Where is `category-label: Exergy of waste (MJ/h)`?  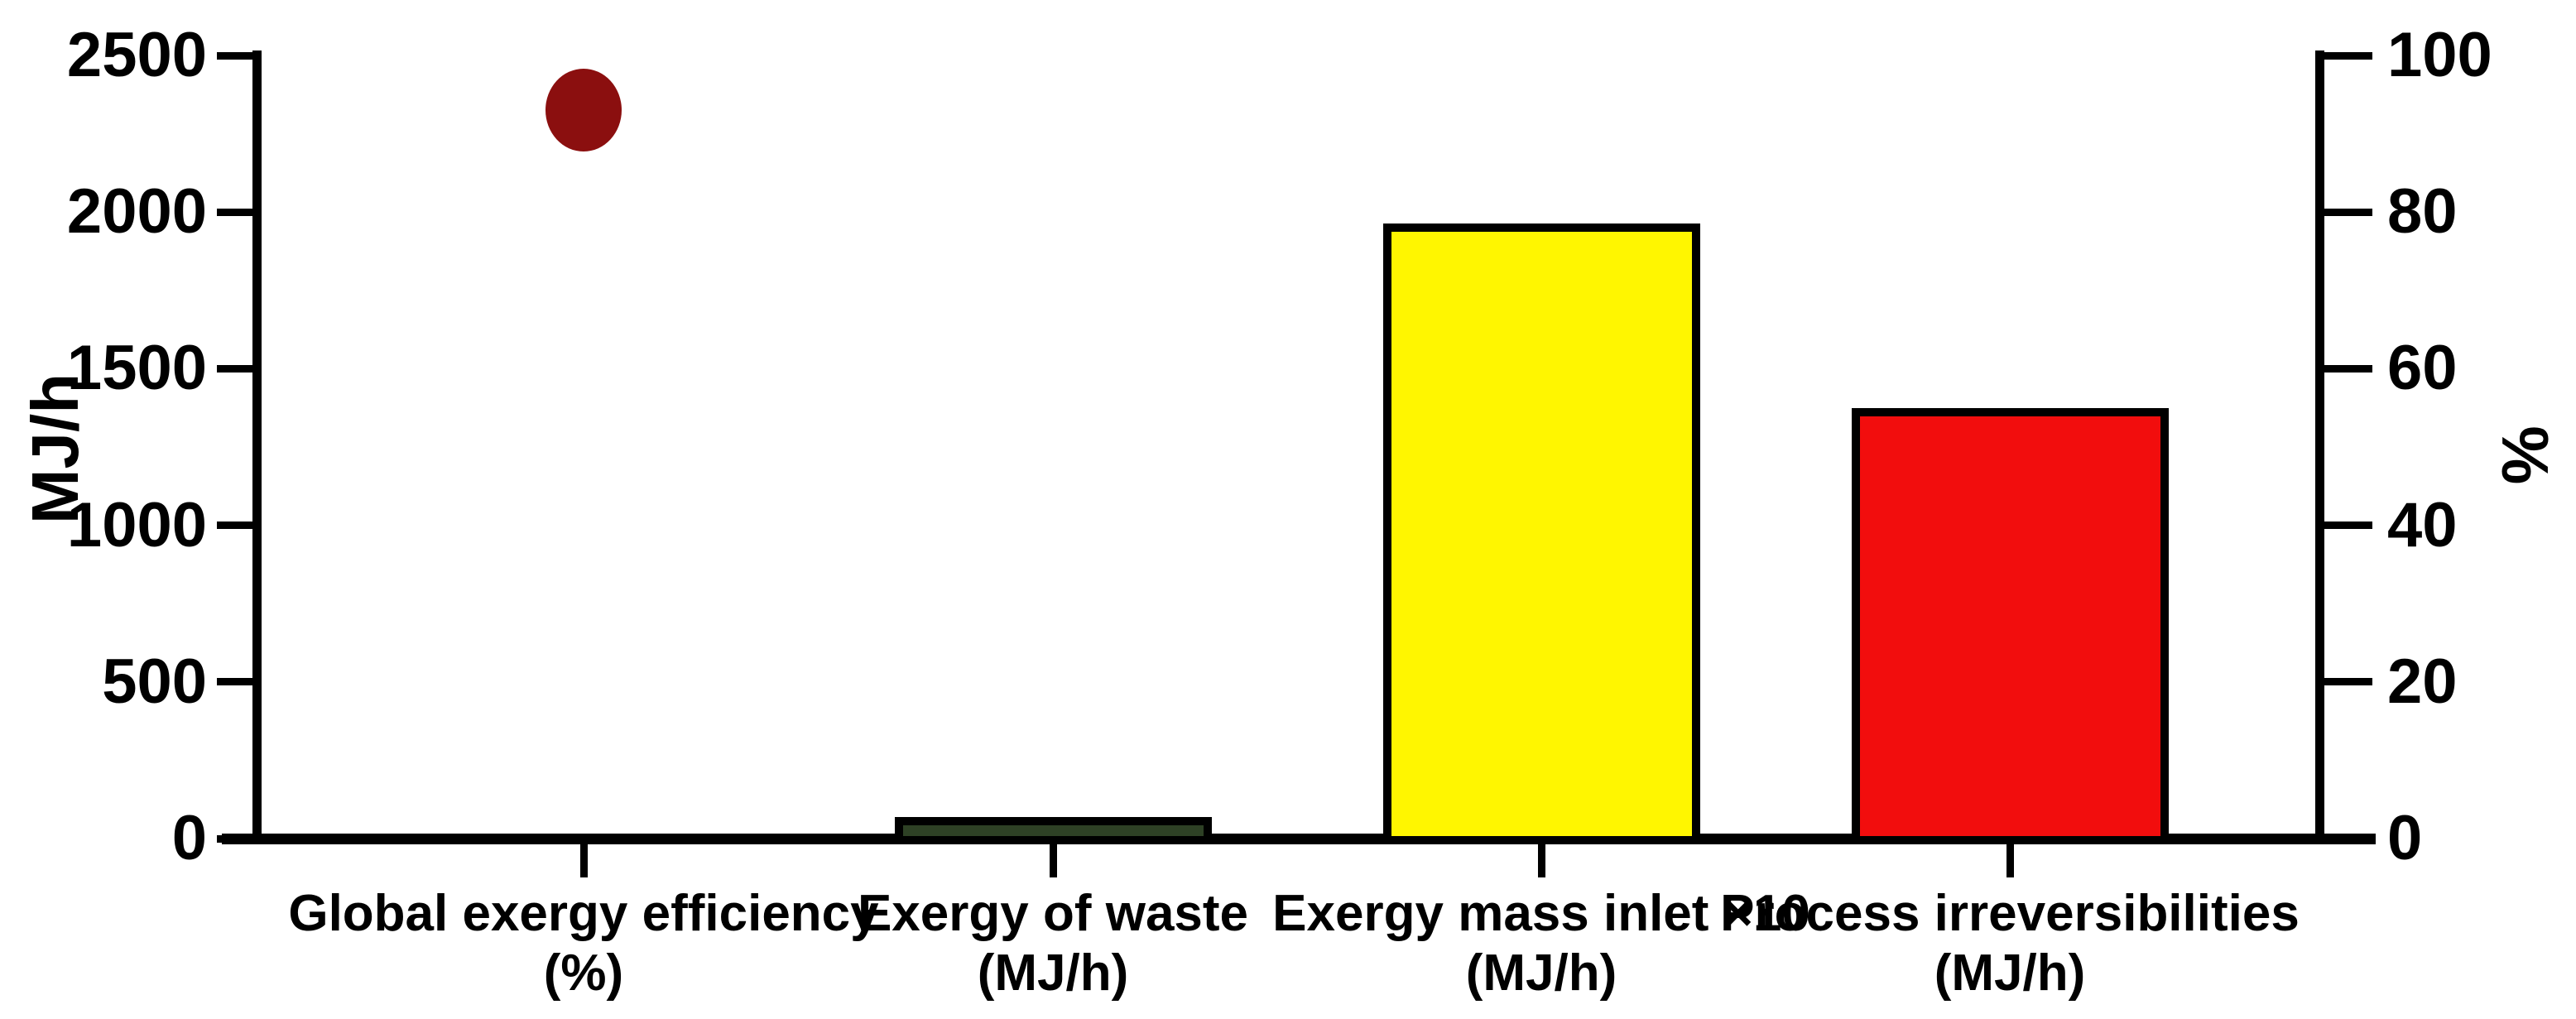
category-label: Exergy of waste (MJ/h) is located at coordinates (1053, 943).